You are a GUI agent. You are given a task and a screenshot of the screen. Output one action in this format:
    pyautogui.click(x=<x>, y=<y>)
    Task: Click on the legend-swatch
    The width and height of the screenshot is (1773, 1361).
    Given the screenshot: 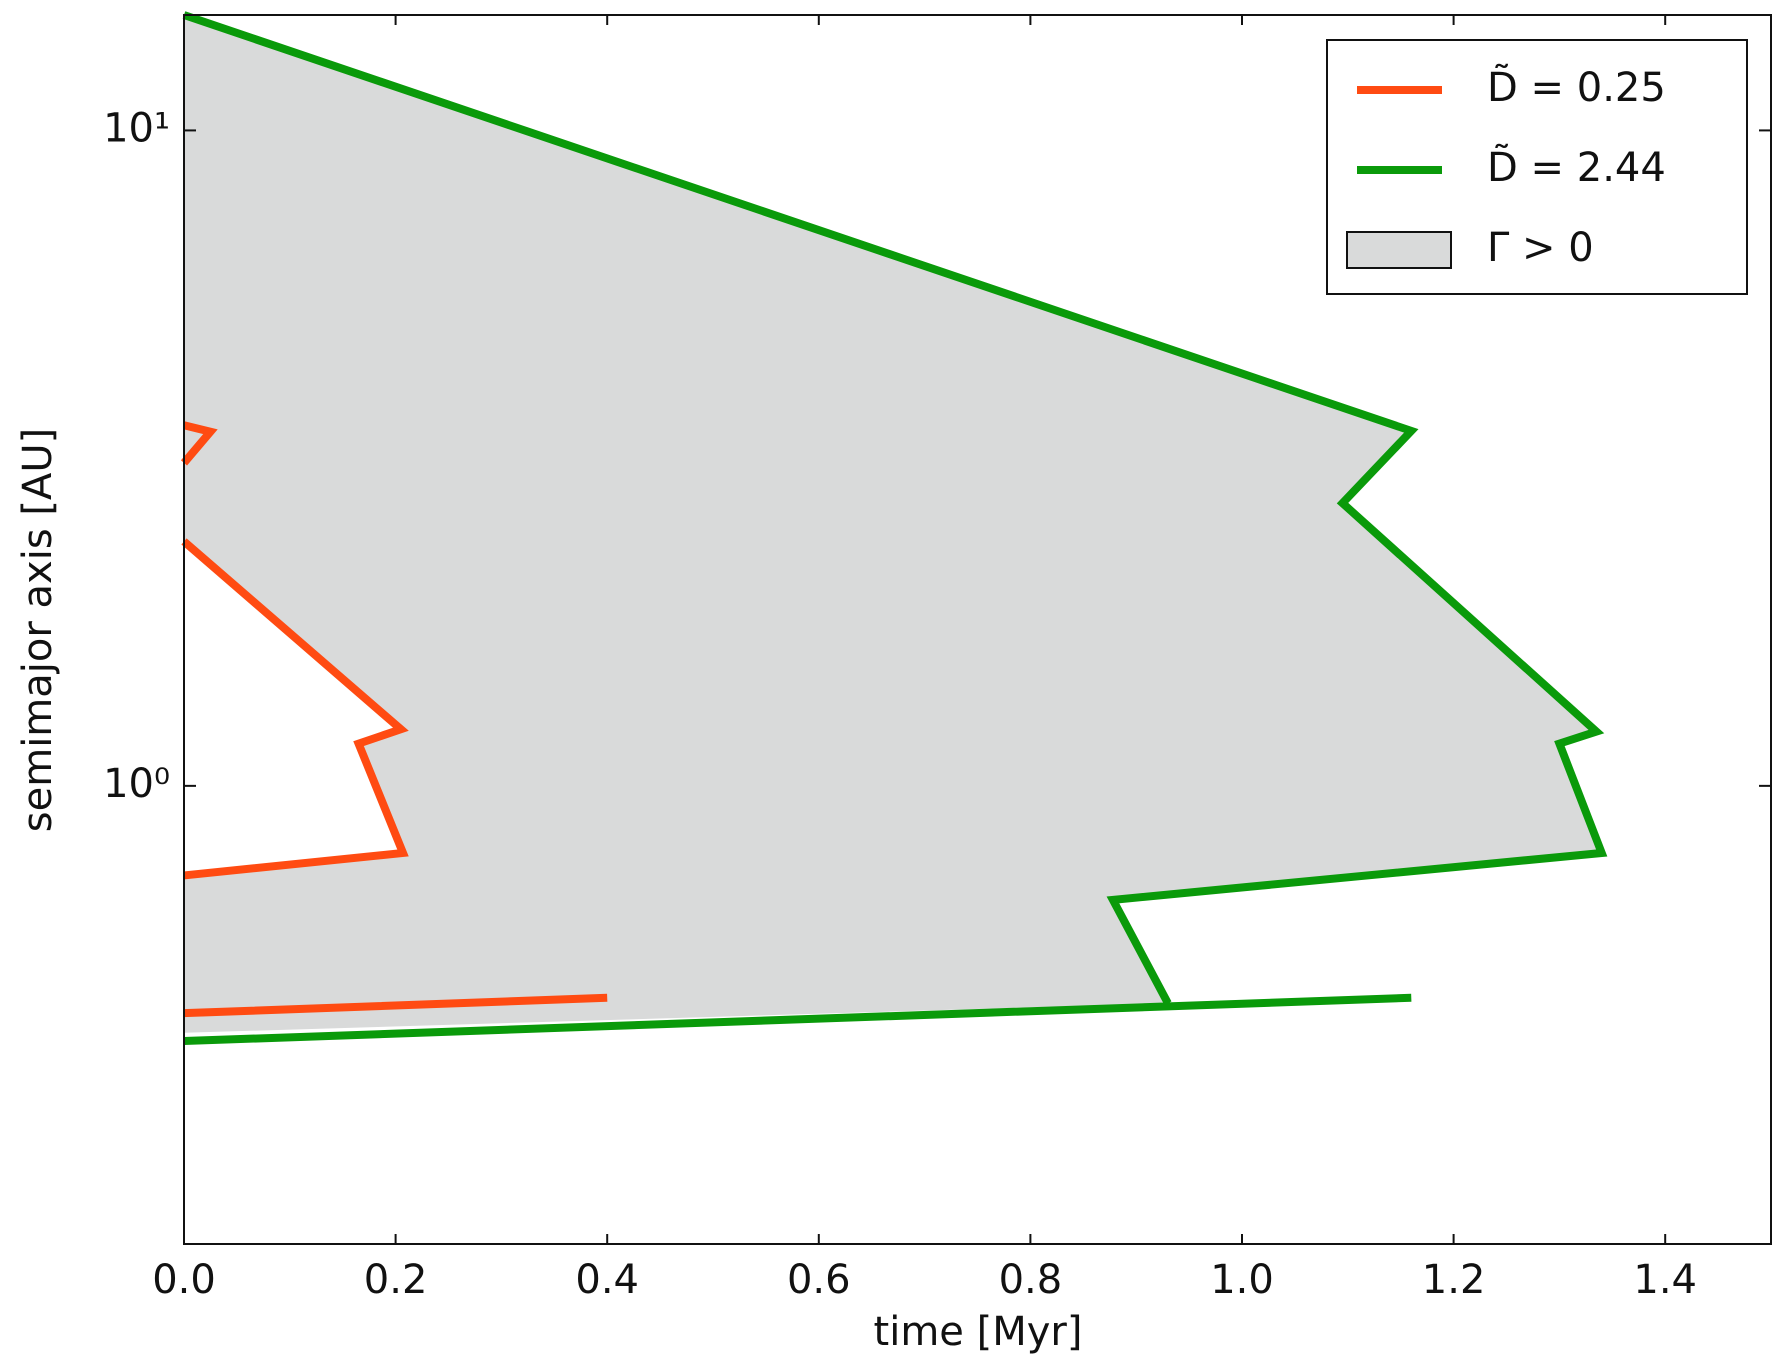 What is the action you would take?
    pyautogui.click(x=1399, y=250)
    